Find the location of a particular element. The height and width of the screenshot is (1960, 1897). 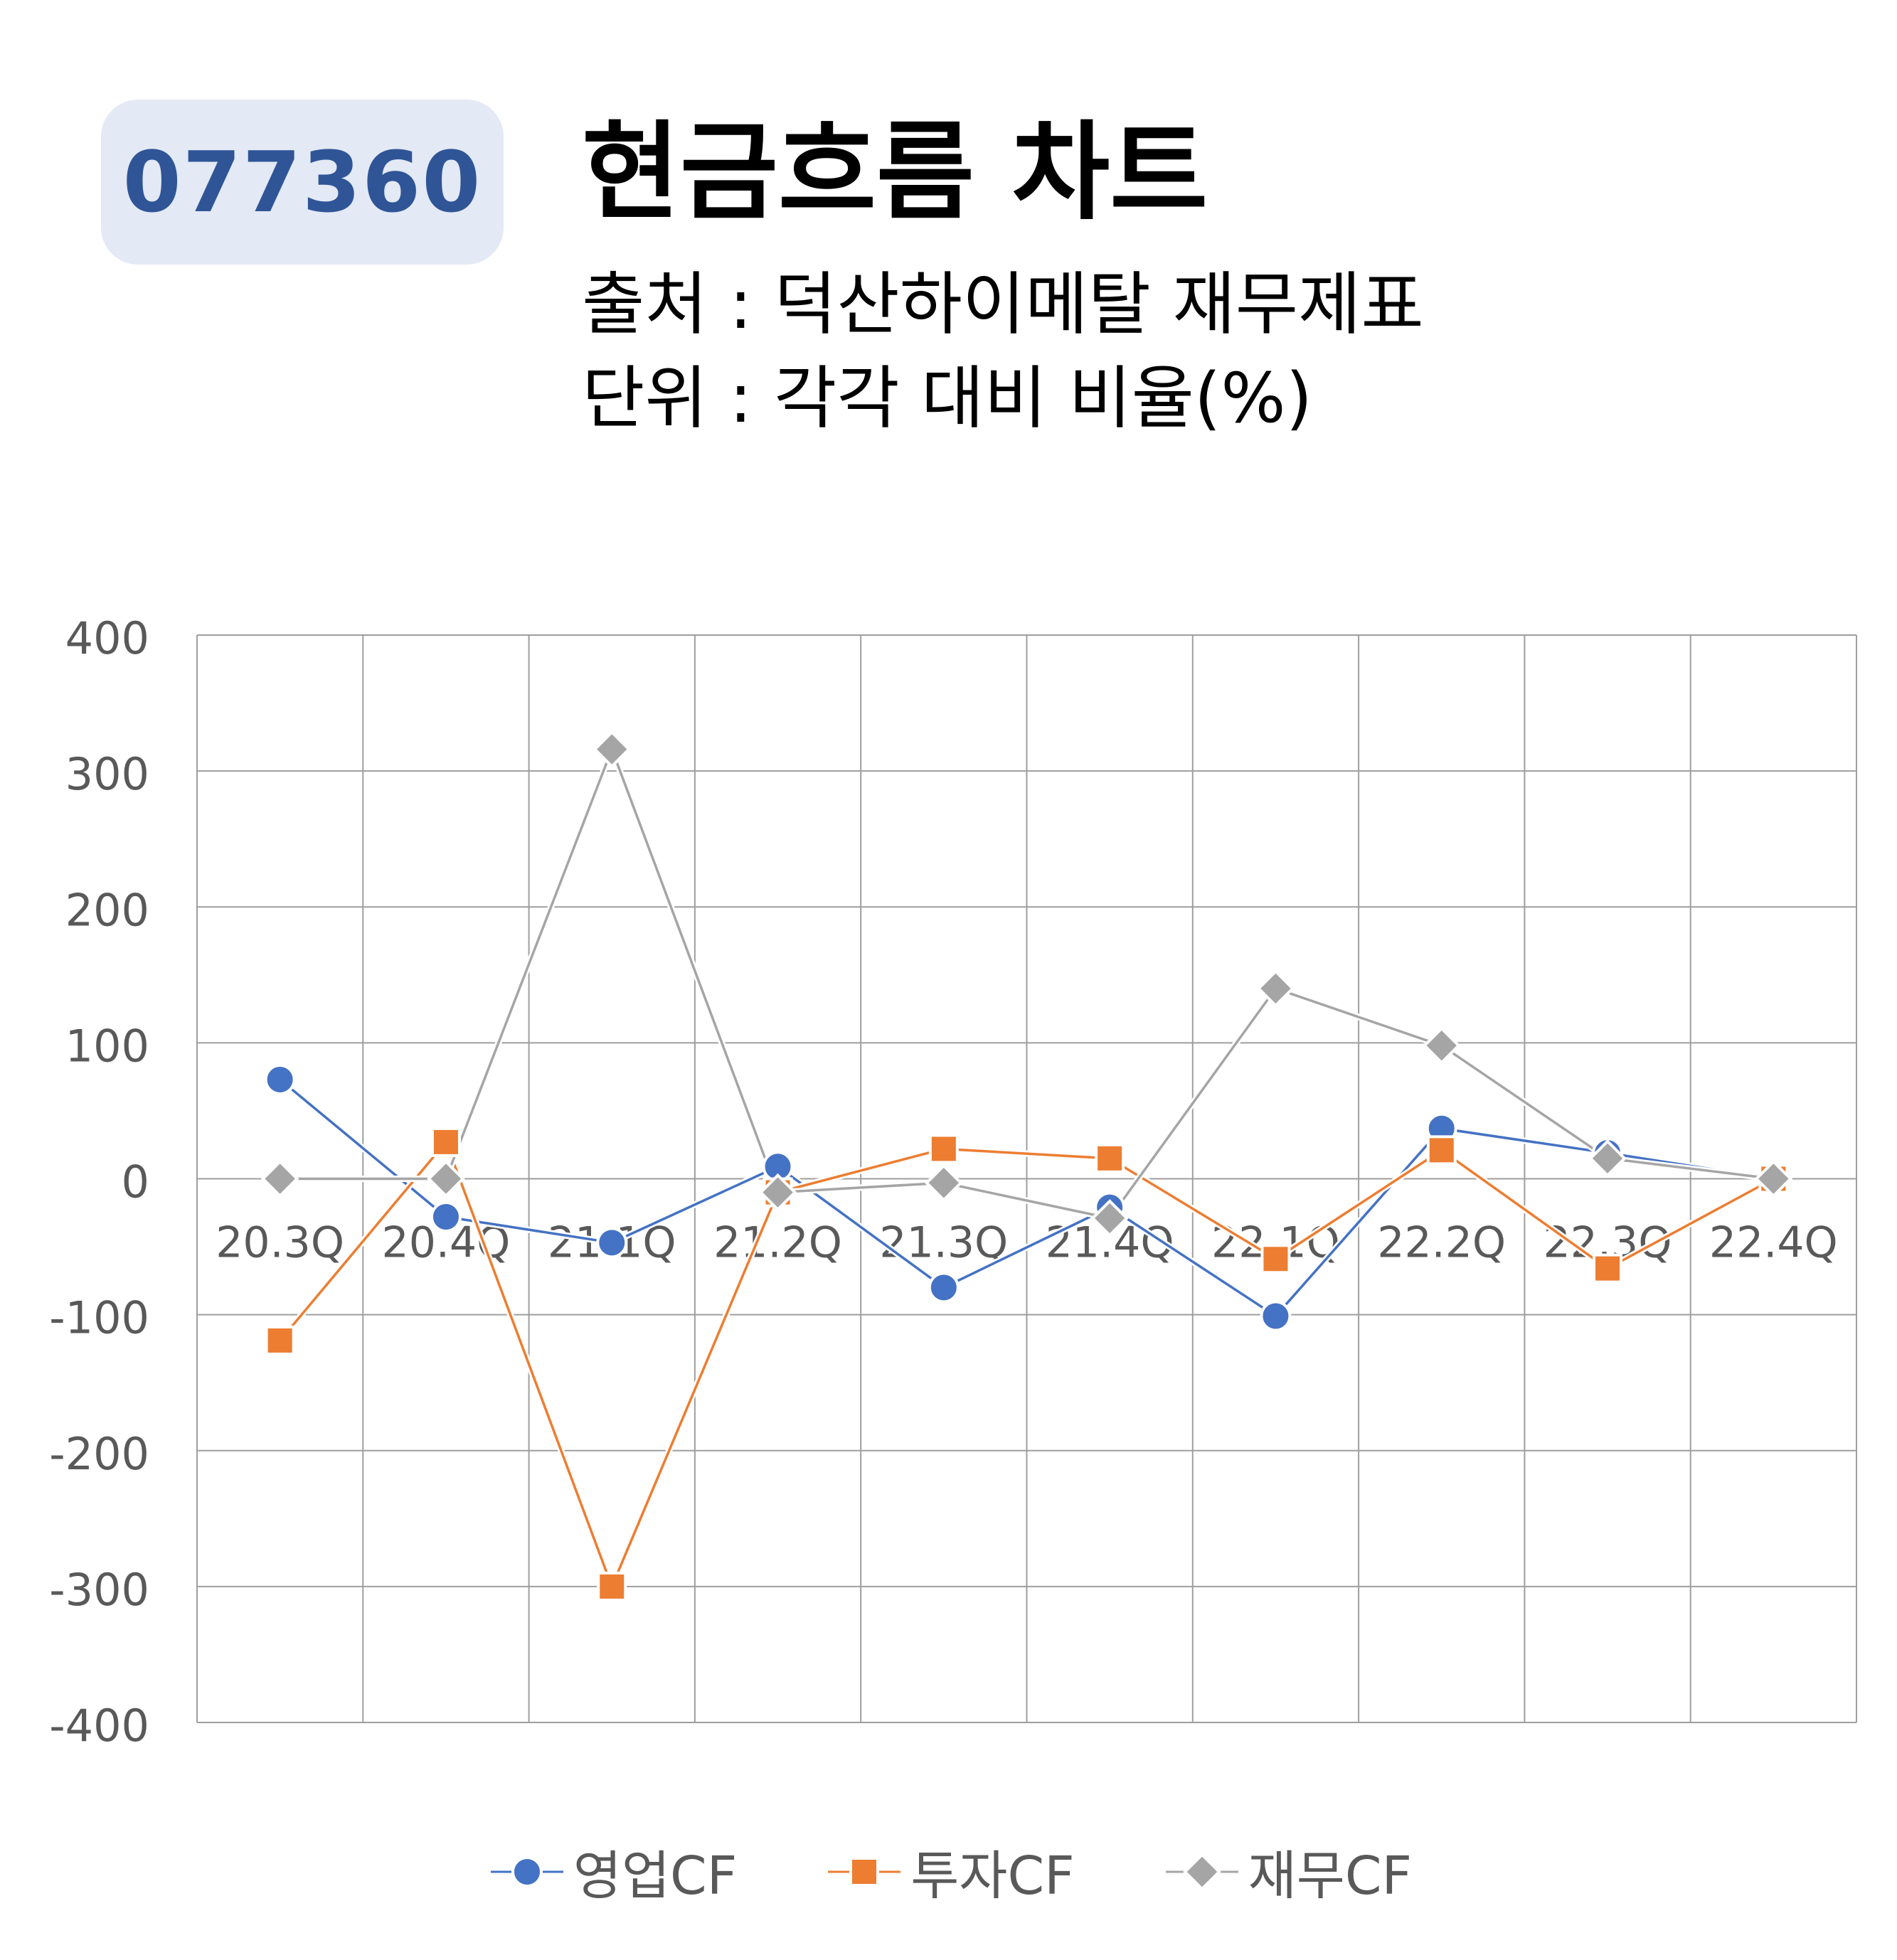

y-tick-label: -100 is located at coordinates (99, 1318).